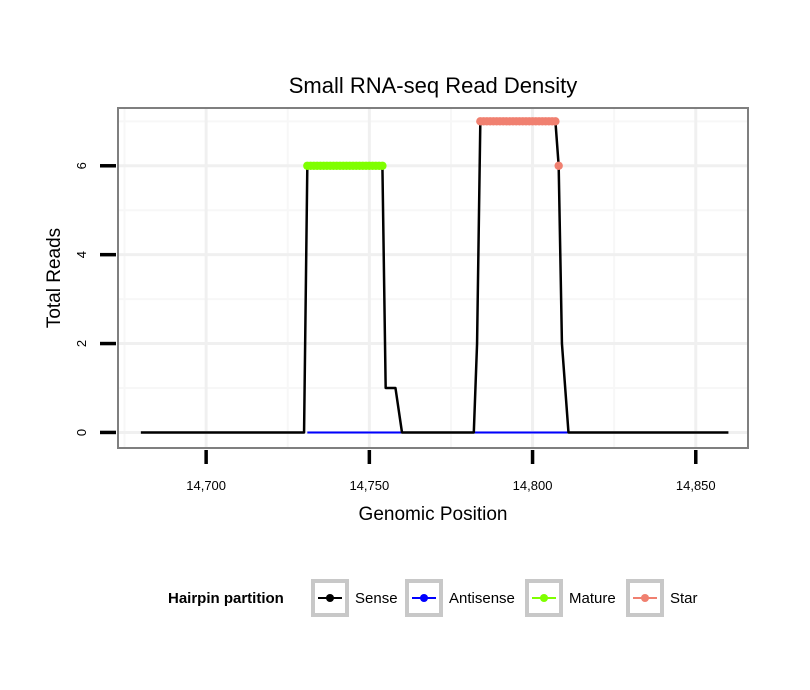 This screenshot has height=690, width=810. What do you see at coordinates (482, 598) in the screenshot?
I see `legend-label-antisense: Antisense` at bounding box center [482, 598].